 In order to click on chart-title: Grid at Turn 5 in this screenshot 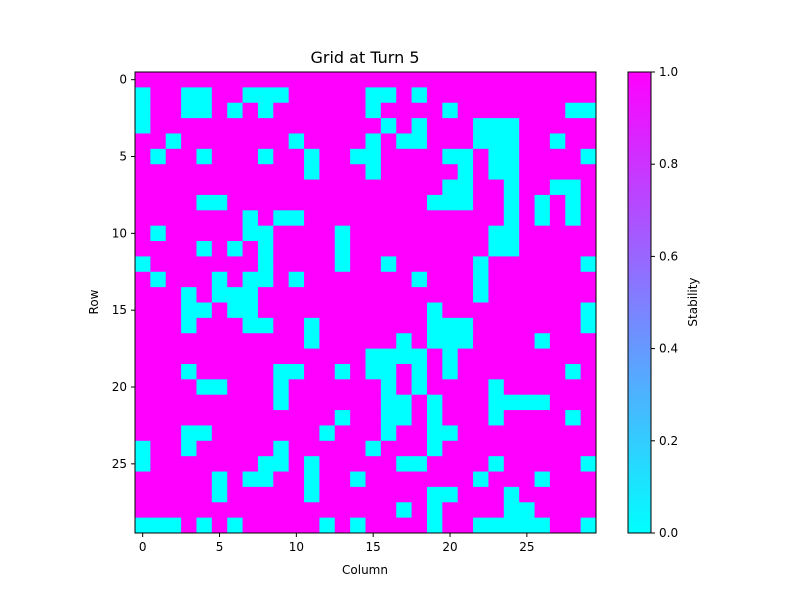, I will do `click(364, 57)`.